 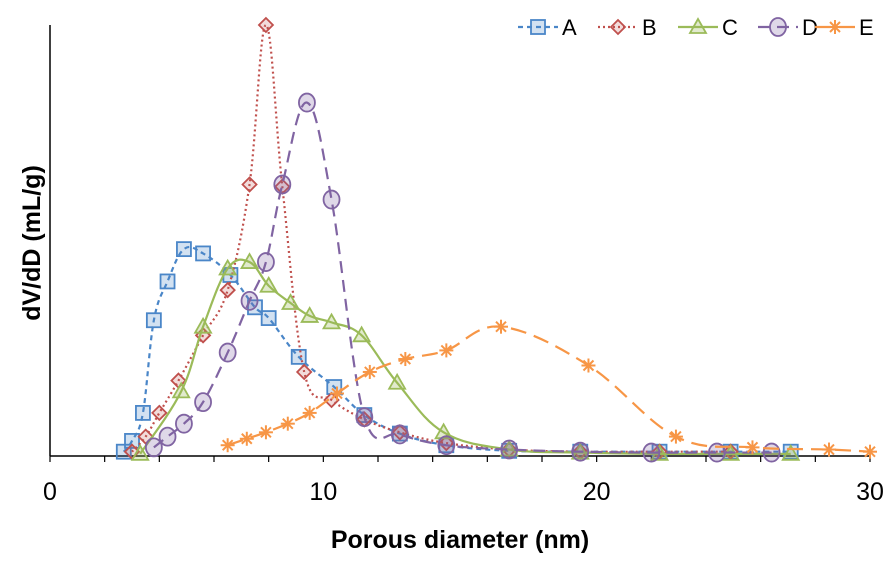 I want to click on legend-item: B, so click(x=627, y=27).